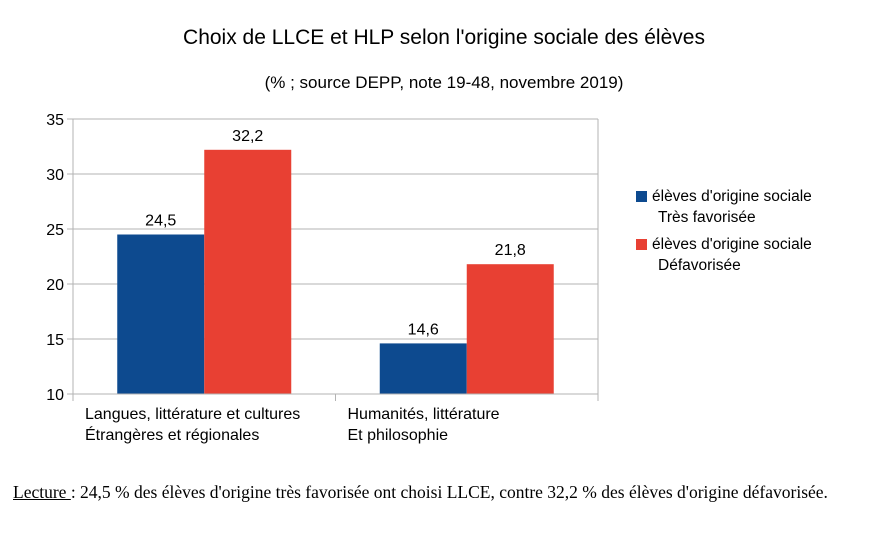 This screenshot has height=553, width=888. Describe the element at coordinates (707, 217) in the screenshot. I see `legend-label-favorisee-line2: Très favorisée` at that location.